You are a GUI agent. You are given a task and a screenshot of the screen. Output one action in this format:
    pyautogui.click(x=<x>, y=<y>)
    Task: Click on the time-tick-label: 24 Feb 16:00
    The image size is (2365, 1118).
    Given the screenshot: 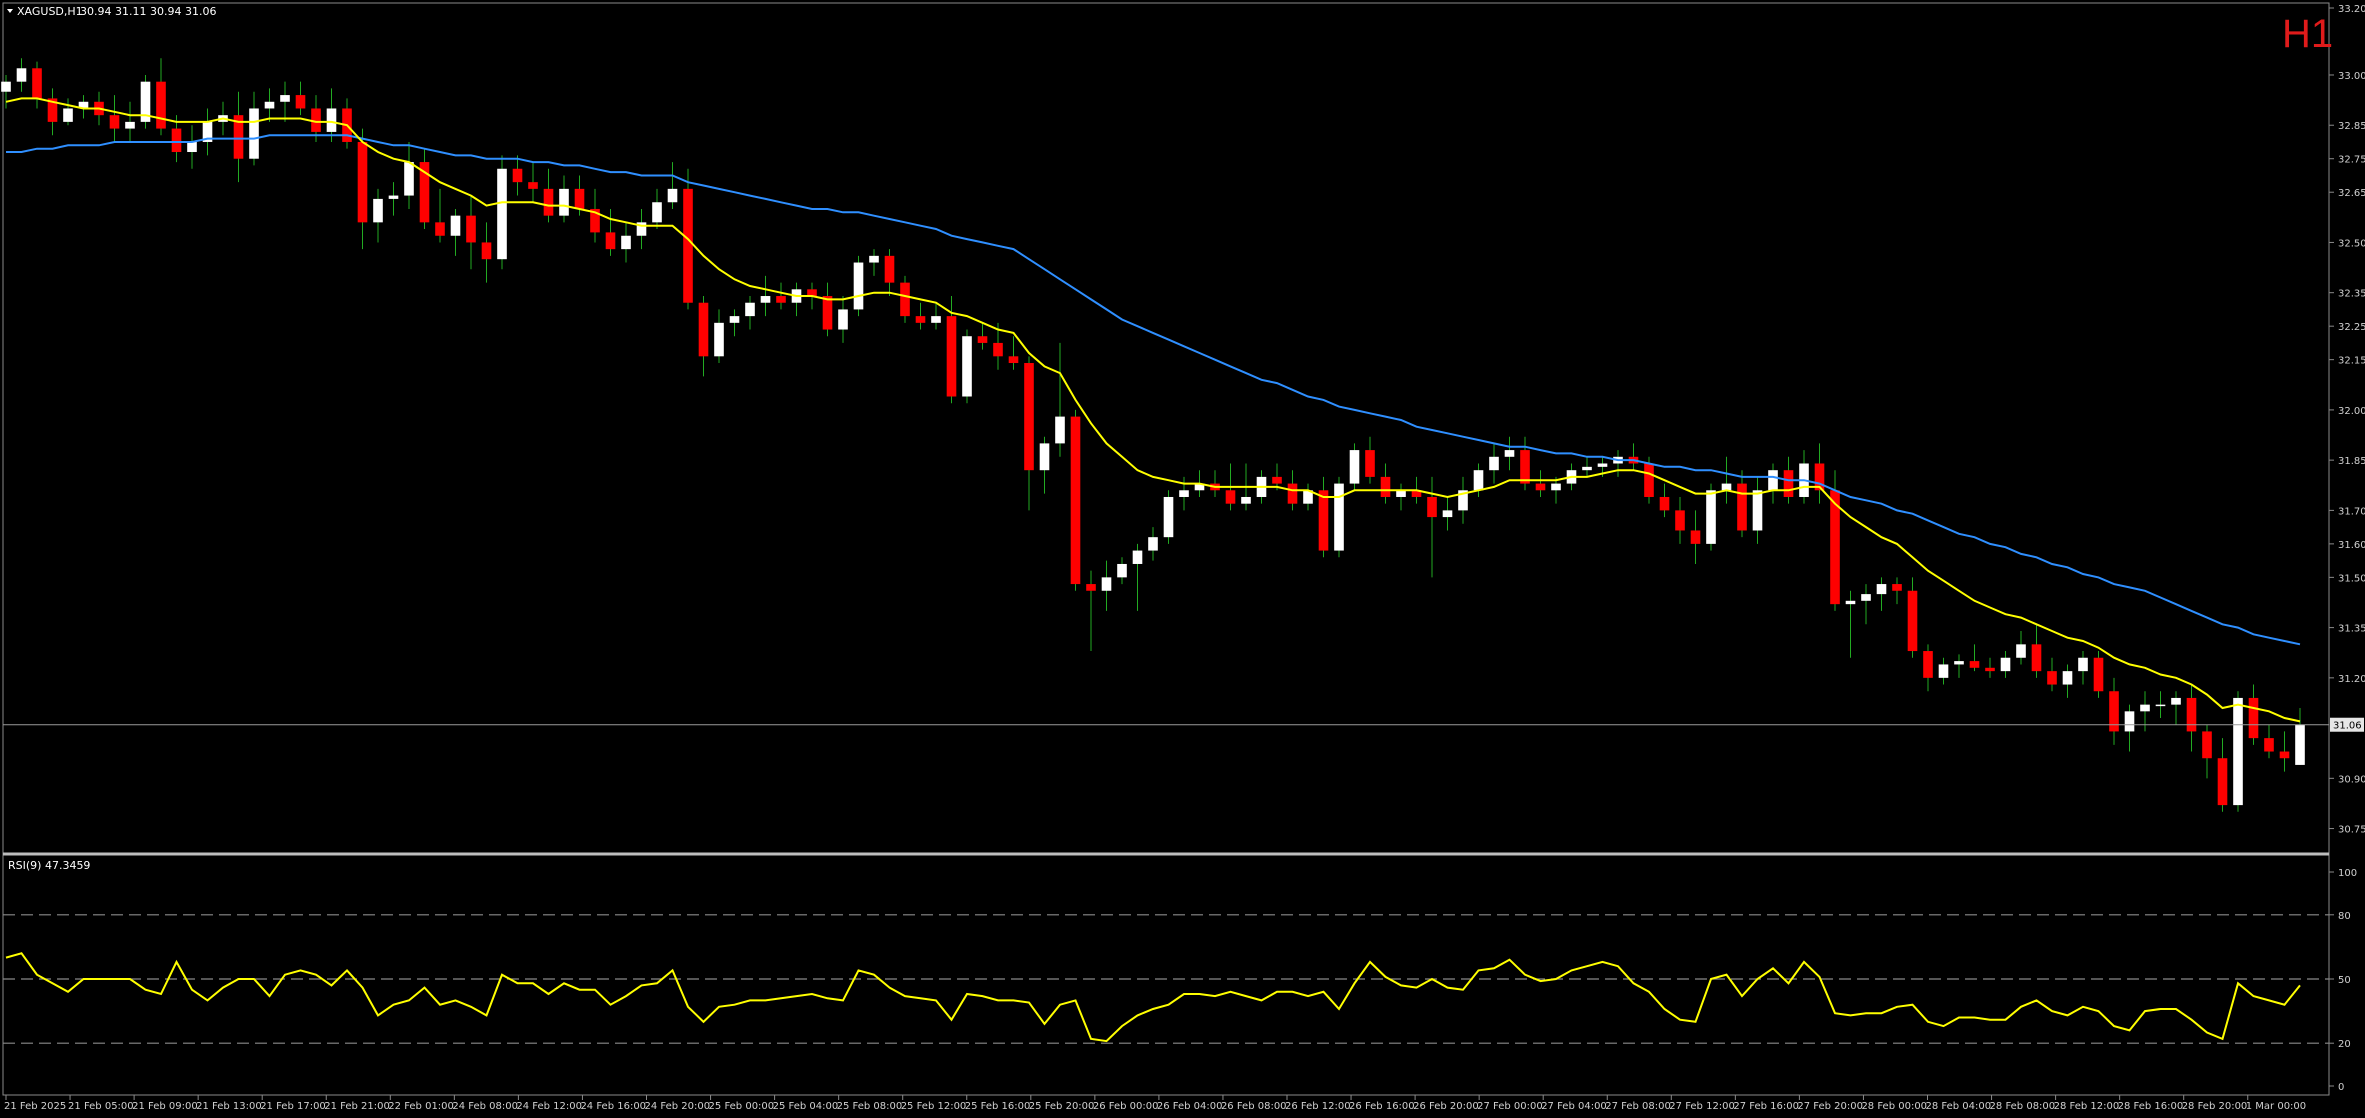 What is the action you would take?
    pyautogui.click(x=613, y=1106)
    